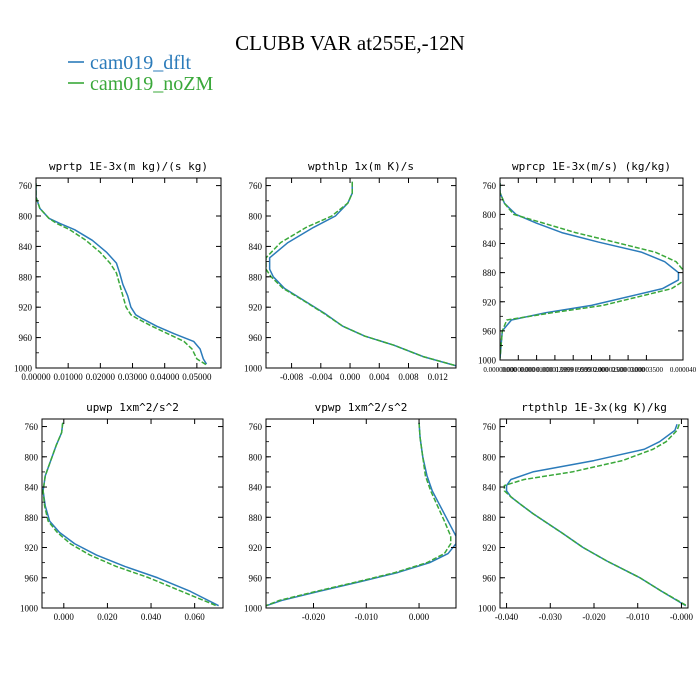 The height and width of the screenshot is (700, 700). What do you see at coordinates (408, 377) in the screenshot?
I see `x-tick-label: 0.008` at bounding box center [408, 377].